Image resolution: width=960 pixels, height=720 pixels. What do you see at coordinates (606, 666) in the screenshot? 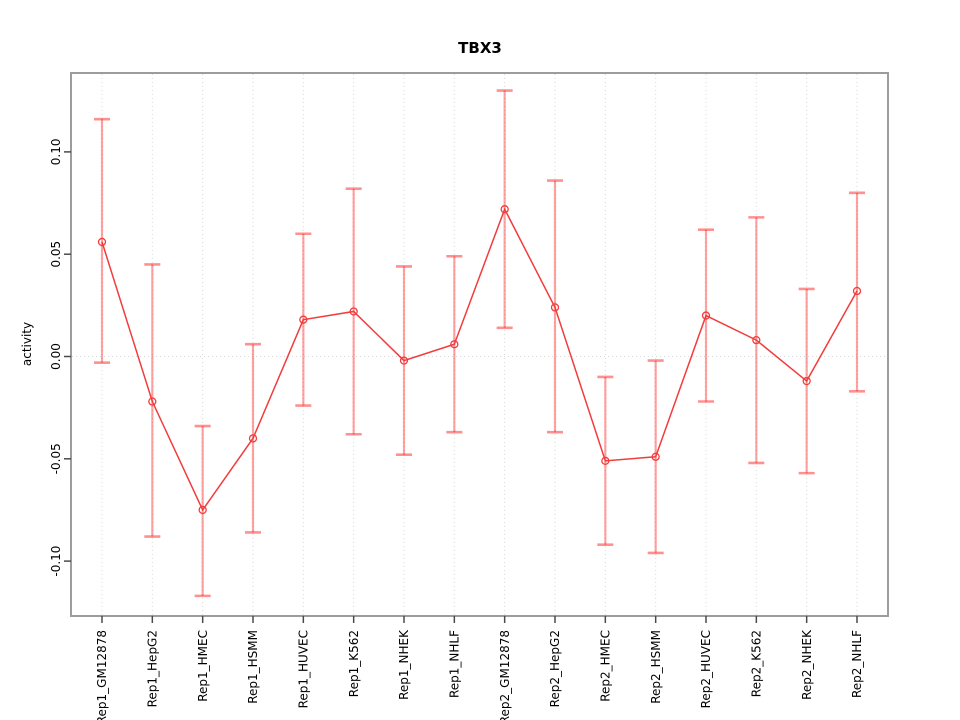
I see `x-tick-label: Rep2_HMEC` at bounding box center [606, 666].